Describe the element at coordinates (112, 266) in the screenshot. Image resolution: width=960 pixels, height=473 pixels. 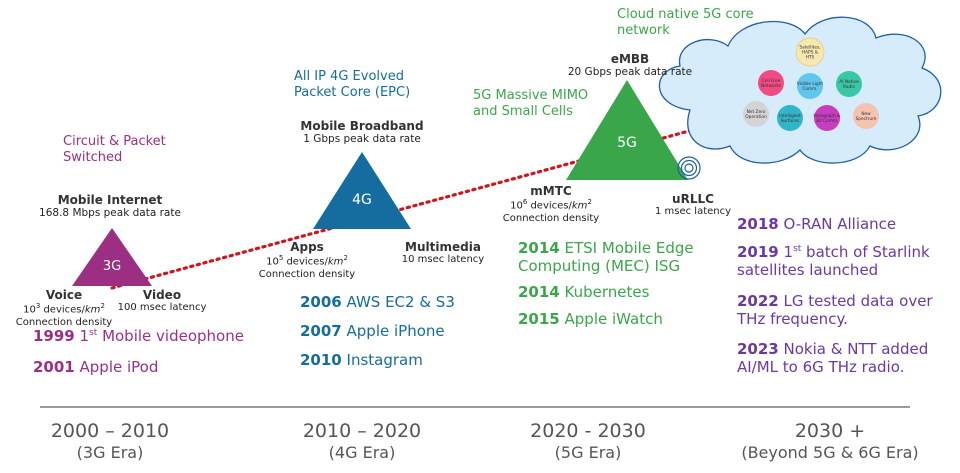
I see `label-3g: 3G` at that location.